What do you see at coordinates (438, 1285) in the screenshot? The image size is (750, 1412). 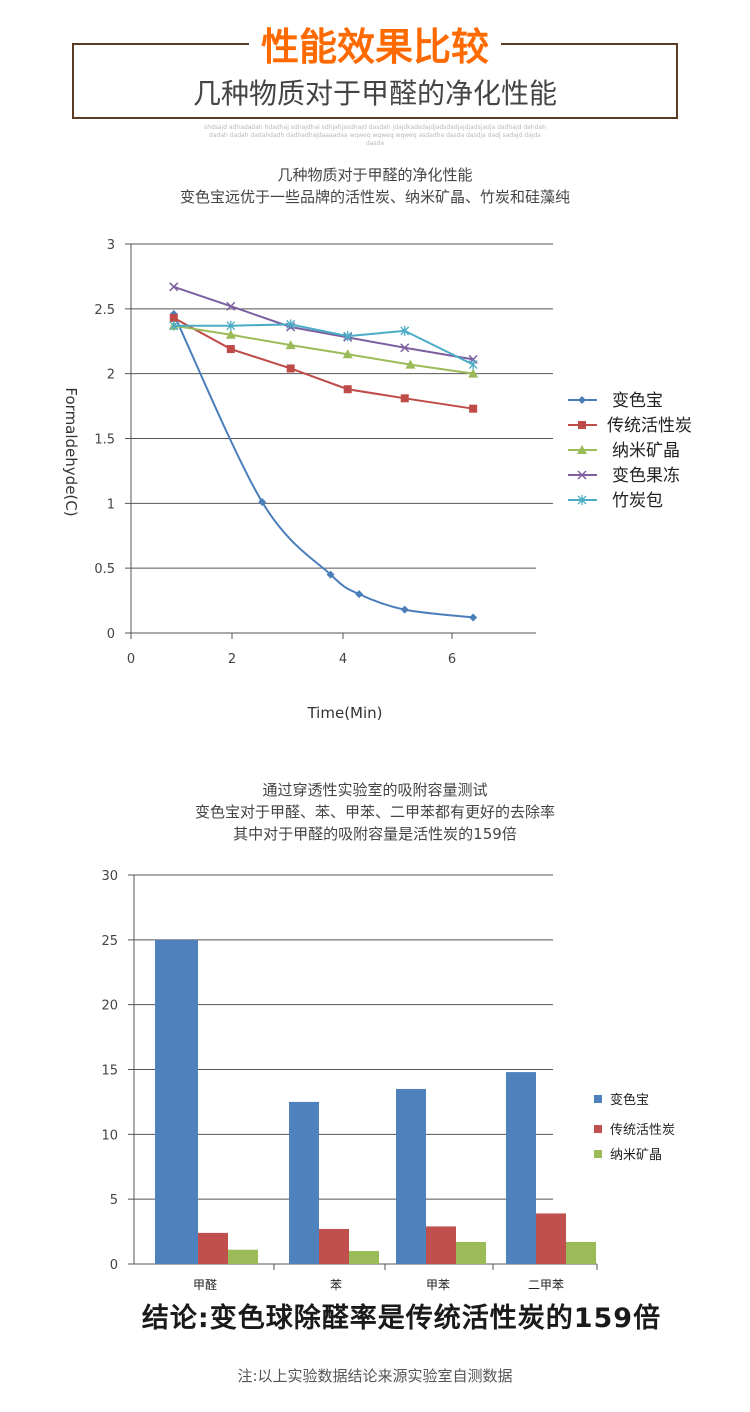 I see `x-category-label: 甲苯` at bounding box center [438, 1285].